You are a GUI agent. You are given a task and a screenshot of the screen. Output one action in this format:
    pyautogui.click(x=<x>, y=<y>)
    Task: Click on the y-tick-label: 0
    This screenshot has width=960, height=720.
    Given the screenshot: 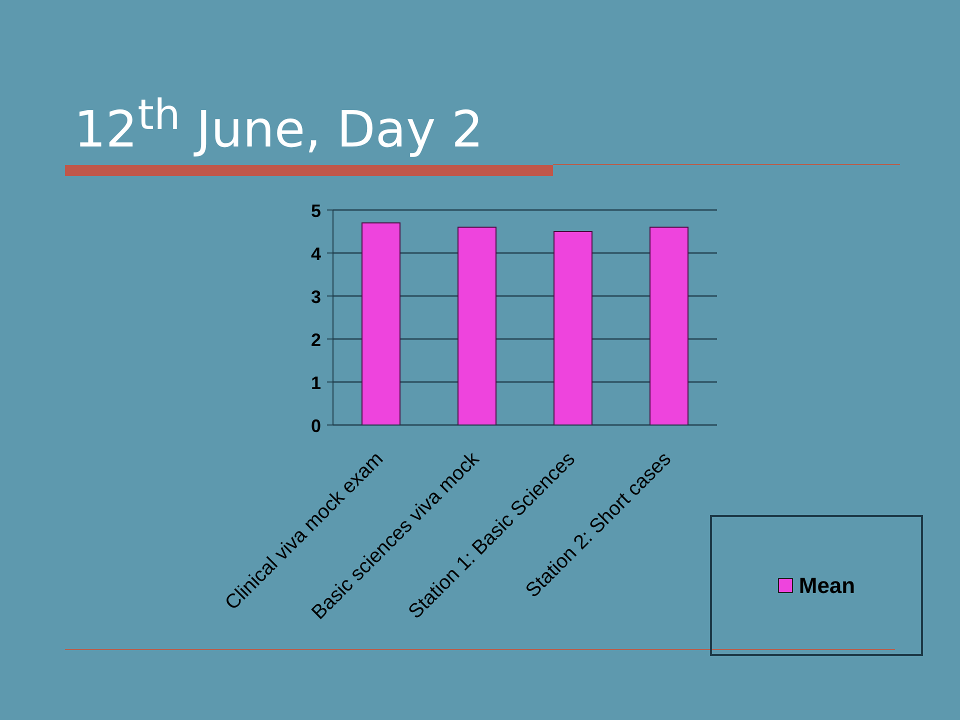 What is the action you would take?
    pyautogui.click(x=315, y=426)
    